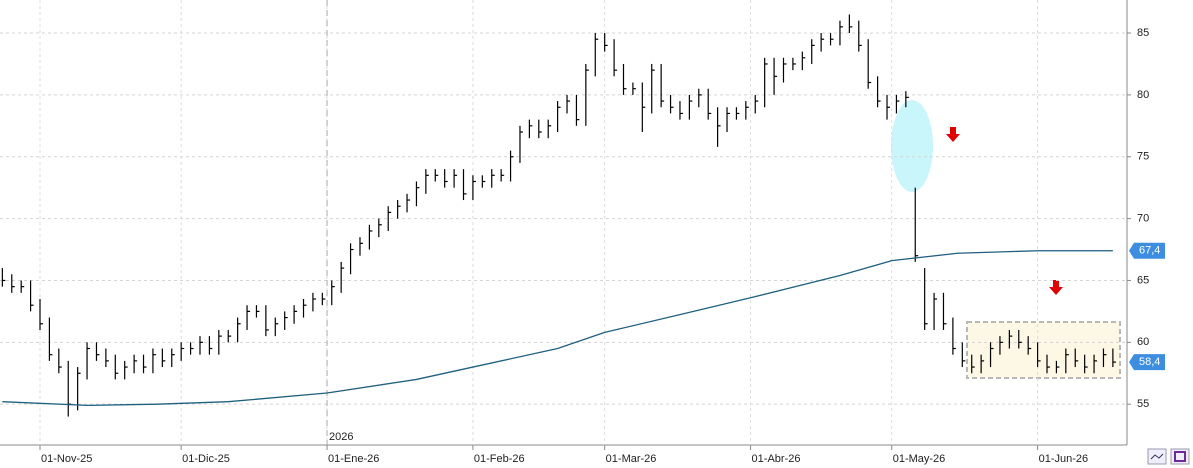  What do you see at coordinates (776, 459) in the screenshot?
I see `x-tick-label: 01-Abr-26` at bounding box center [776, 459].